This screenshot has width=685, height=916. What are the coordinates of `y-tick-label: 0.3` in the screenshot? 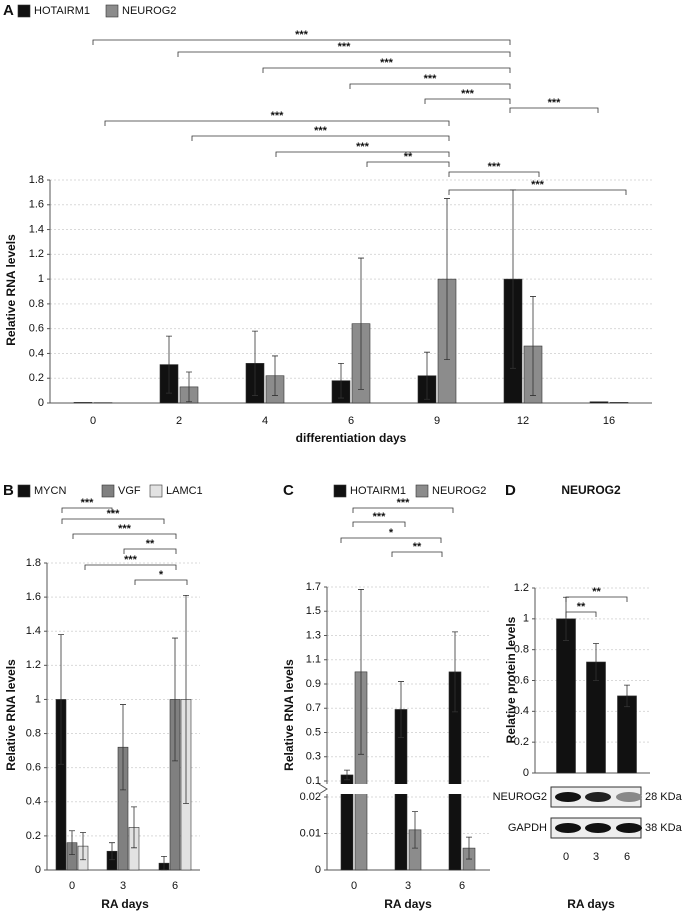 It's located at (313, 757).